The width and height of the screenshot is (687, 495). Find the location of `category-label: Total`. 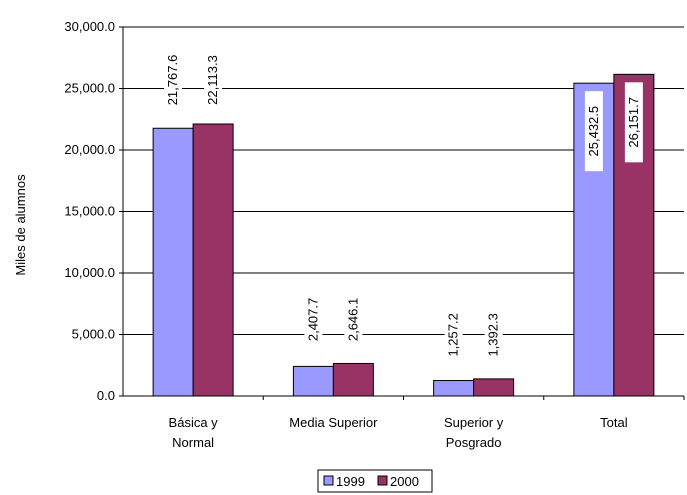

category-label: Total is located at coordinates (614, 422).